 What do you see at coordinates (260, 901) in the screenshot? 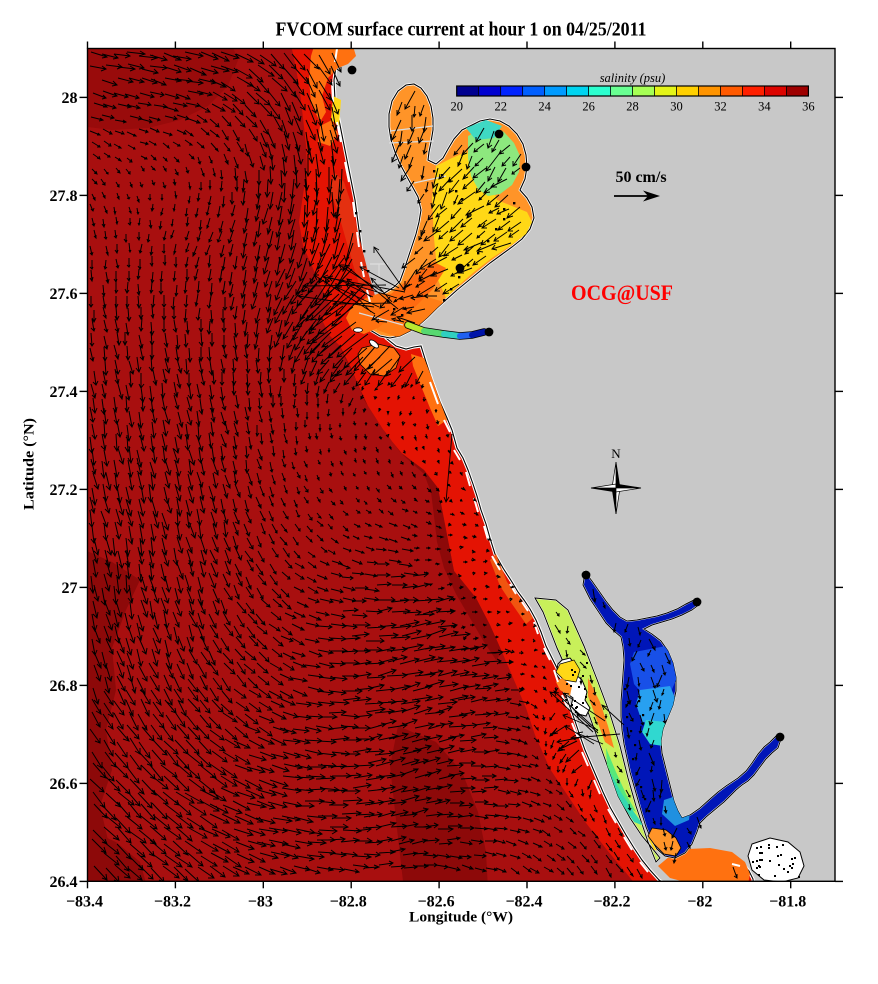
I see `svg-text: −83` at bounding box center [260, 901].